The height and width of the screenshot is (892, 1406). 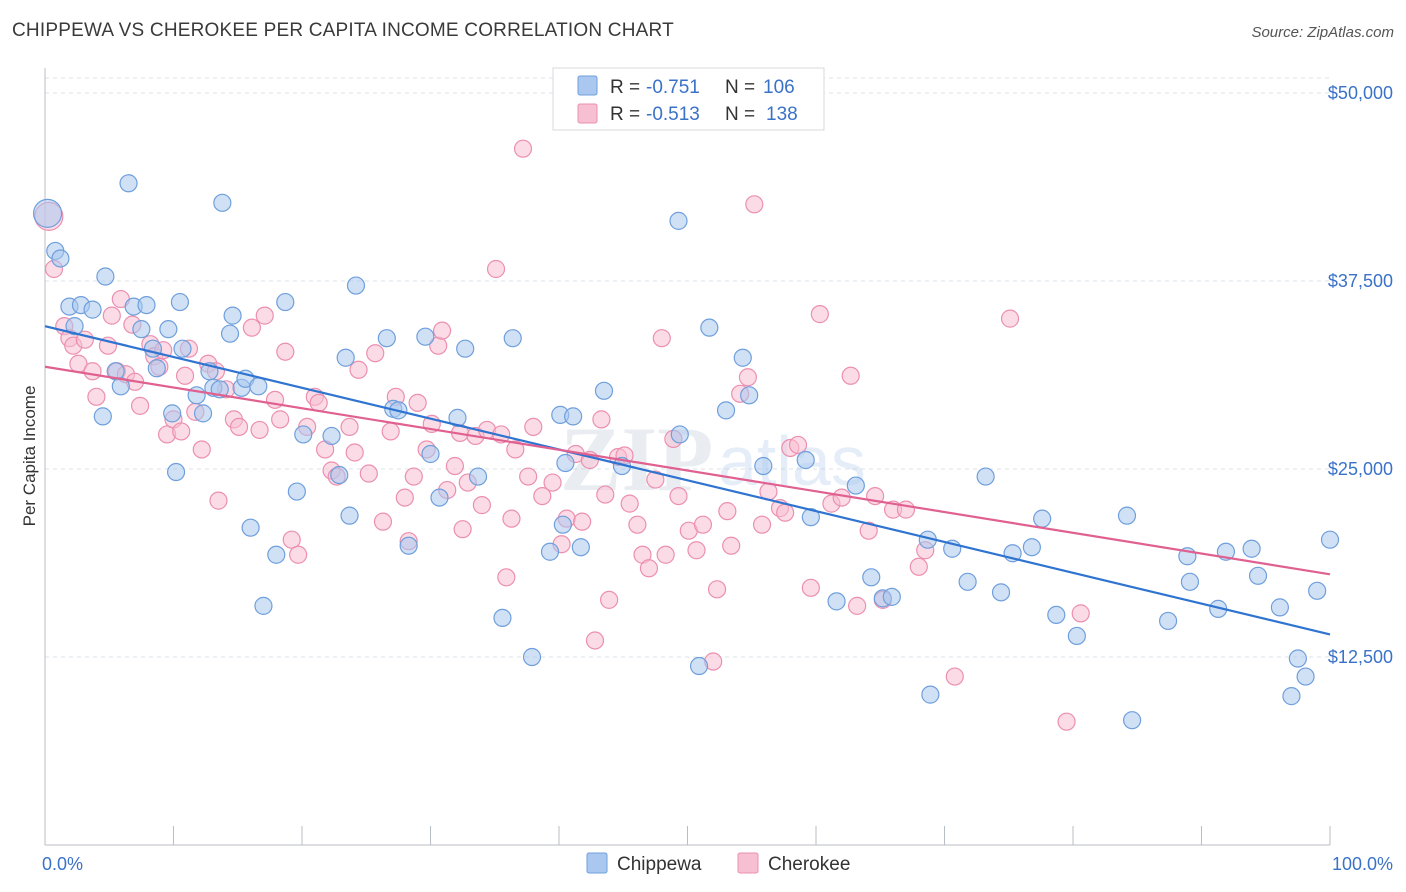 What do you see at coordinates (673, 114) in the screenshot?
I see `legend-r-value-2: -0.513` at bounding box center [673, 114].